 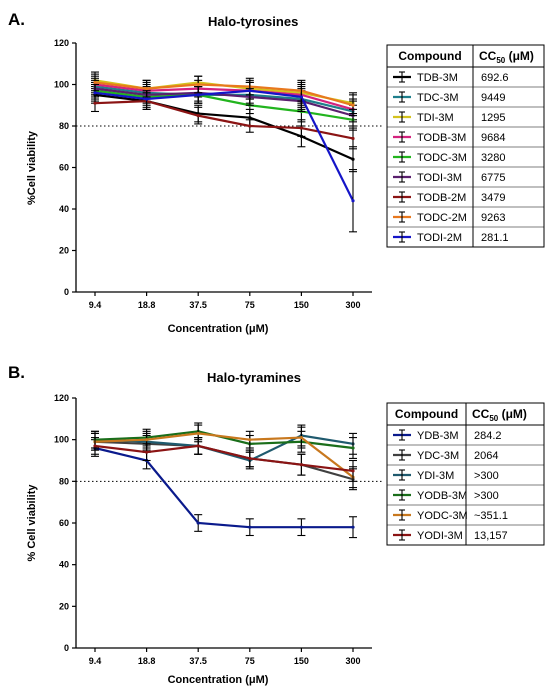 I want to click on legend-series-name: YODC-3M, so click(x=442, y=516).